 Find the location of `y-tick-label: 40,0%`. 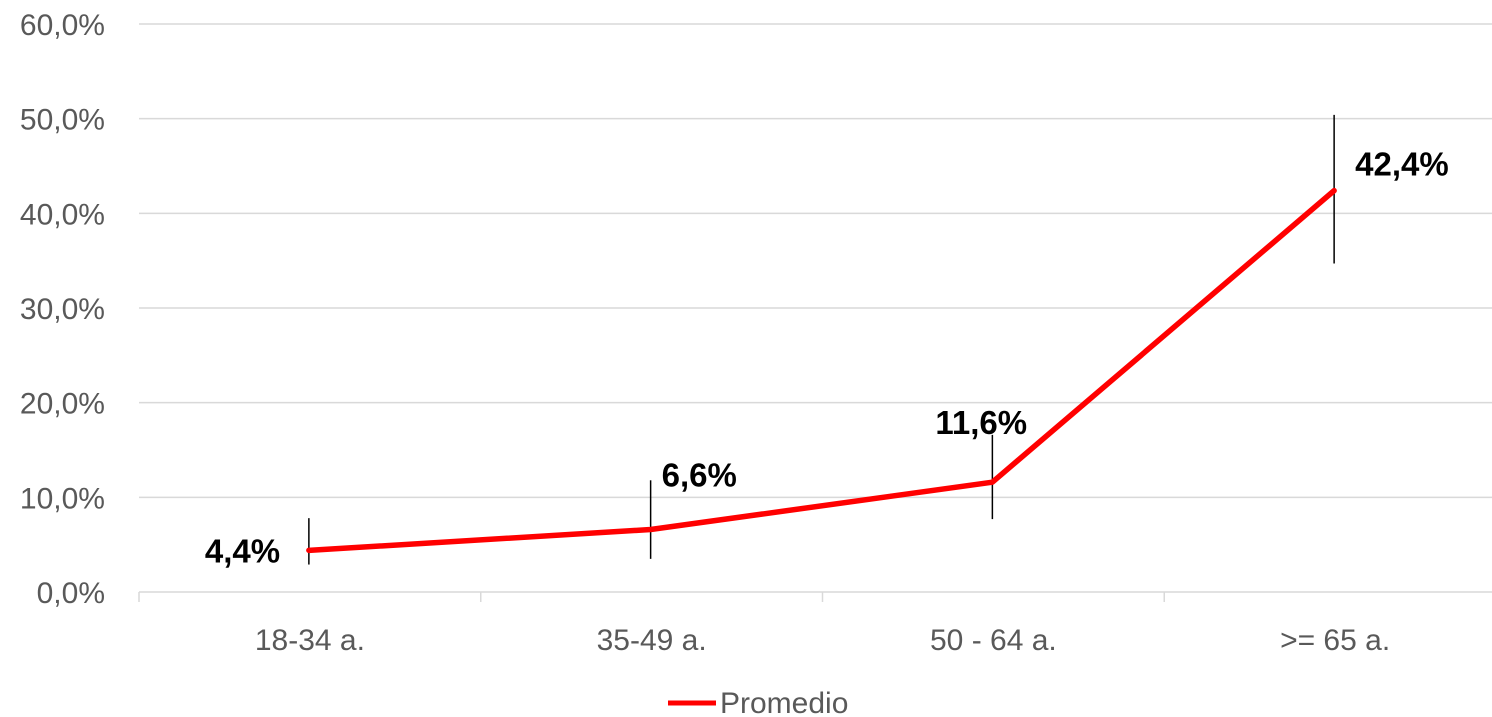

y-tick-label: 40,0% is located at coordinates (62, 214).